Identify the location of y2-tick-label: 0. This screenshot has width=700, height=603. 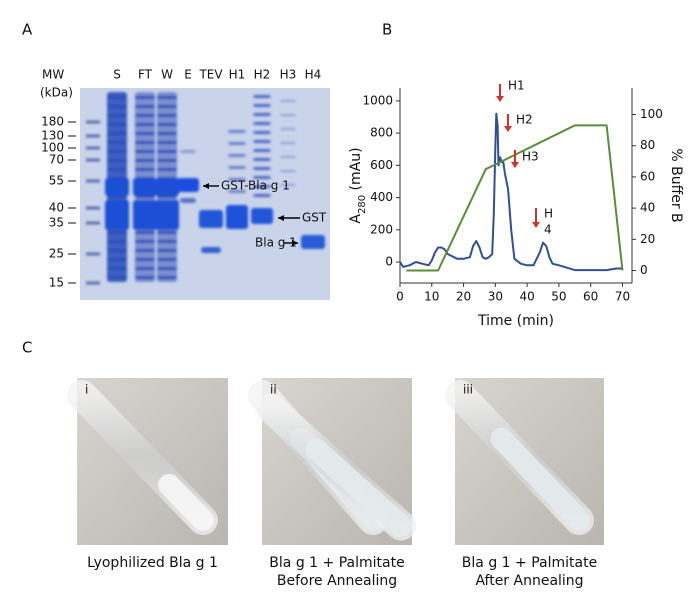
(644, 270).